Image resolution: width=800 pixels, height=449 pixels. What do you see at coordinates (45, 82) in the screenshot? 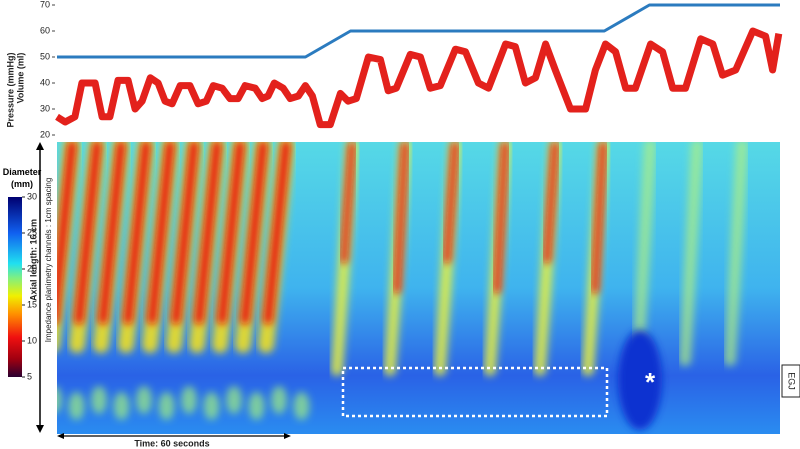
I see `y-tick-label: 40` at bounding box center [45, 82].